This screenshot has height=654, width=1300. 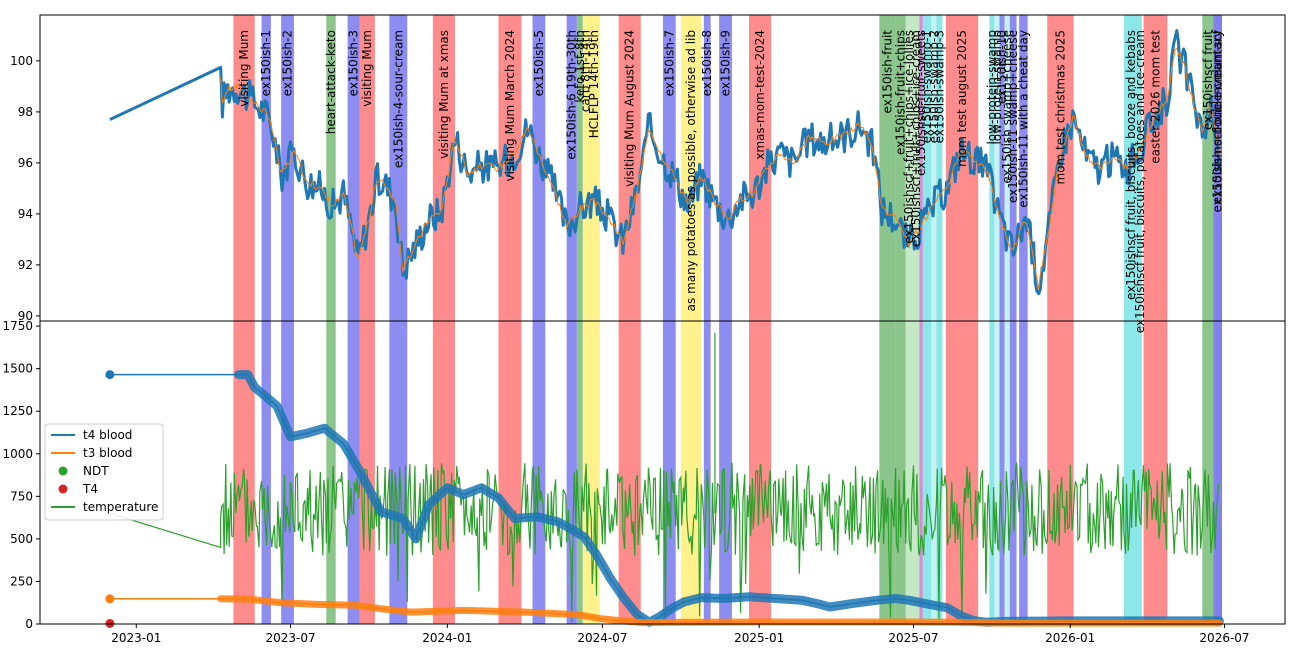 What do you see at coordinates (1218, 117) in the screenshot?
I see `band-label: ex150ish-scf-one-involuntary` at bounding box center [1218, 117].